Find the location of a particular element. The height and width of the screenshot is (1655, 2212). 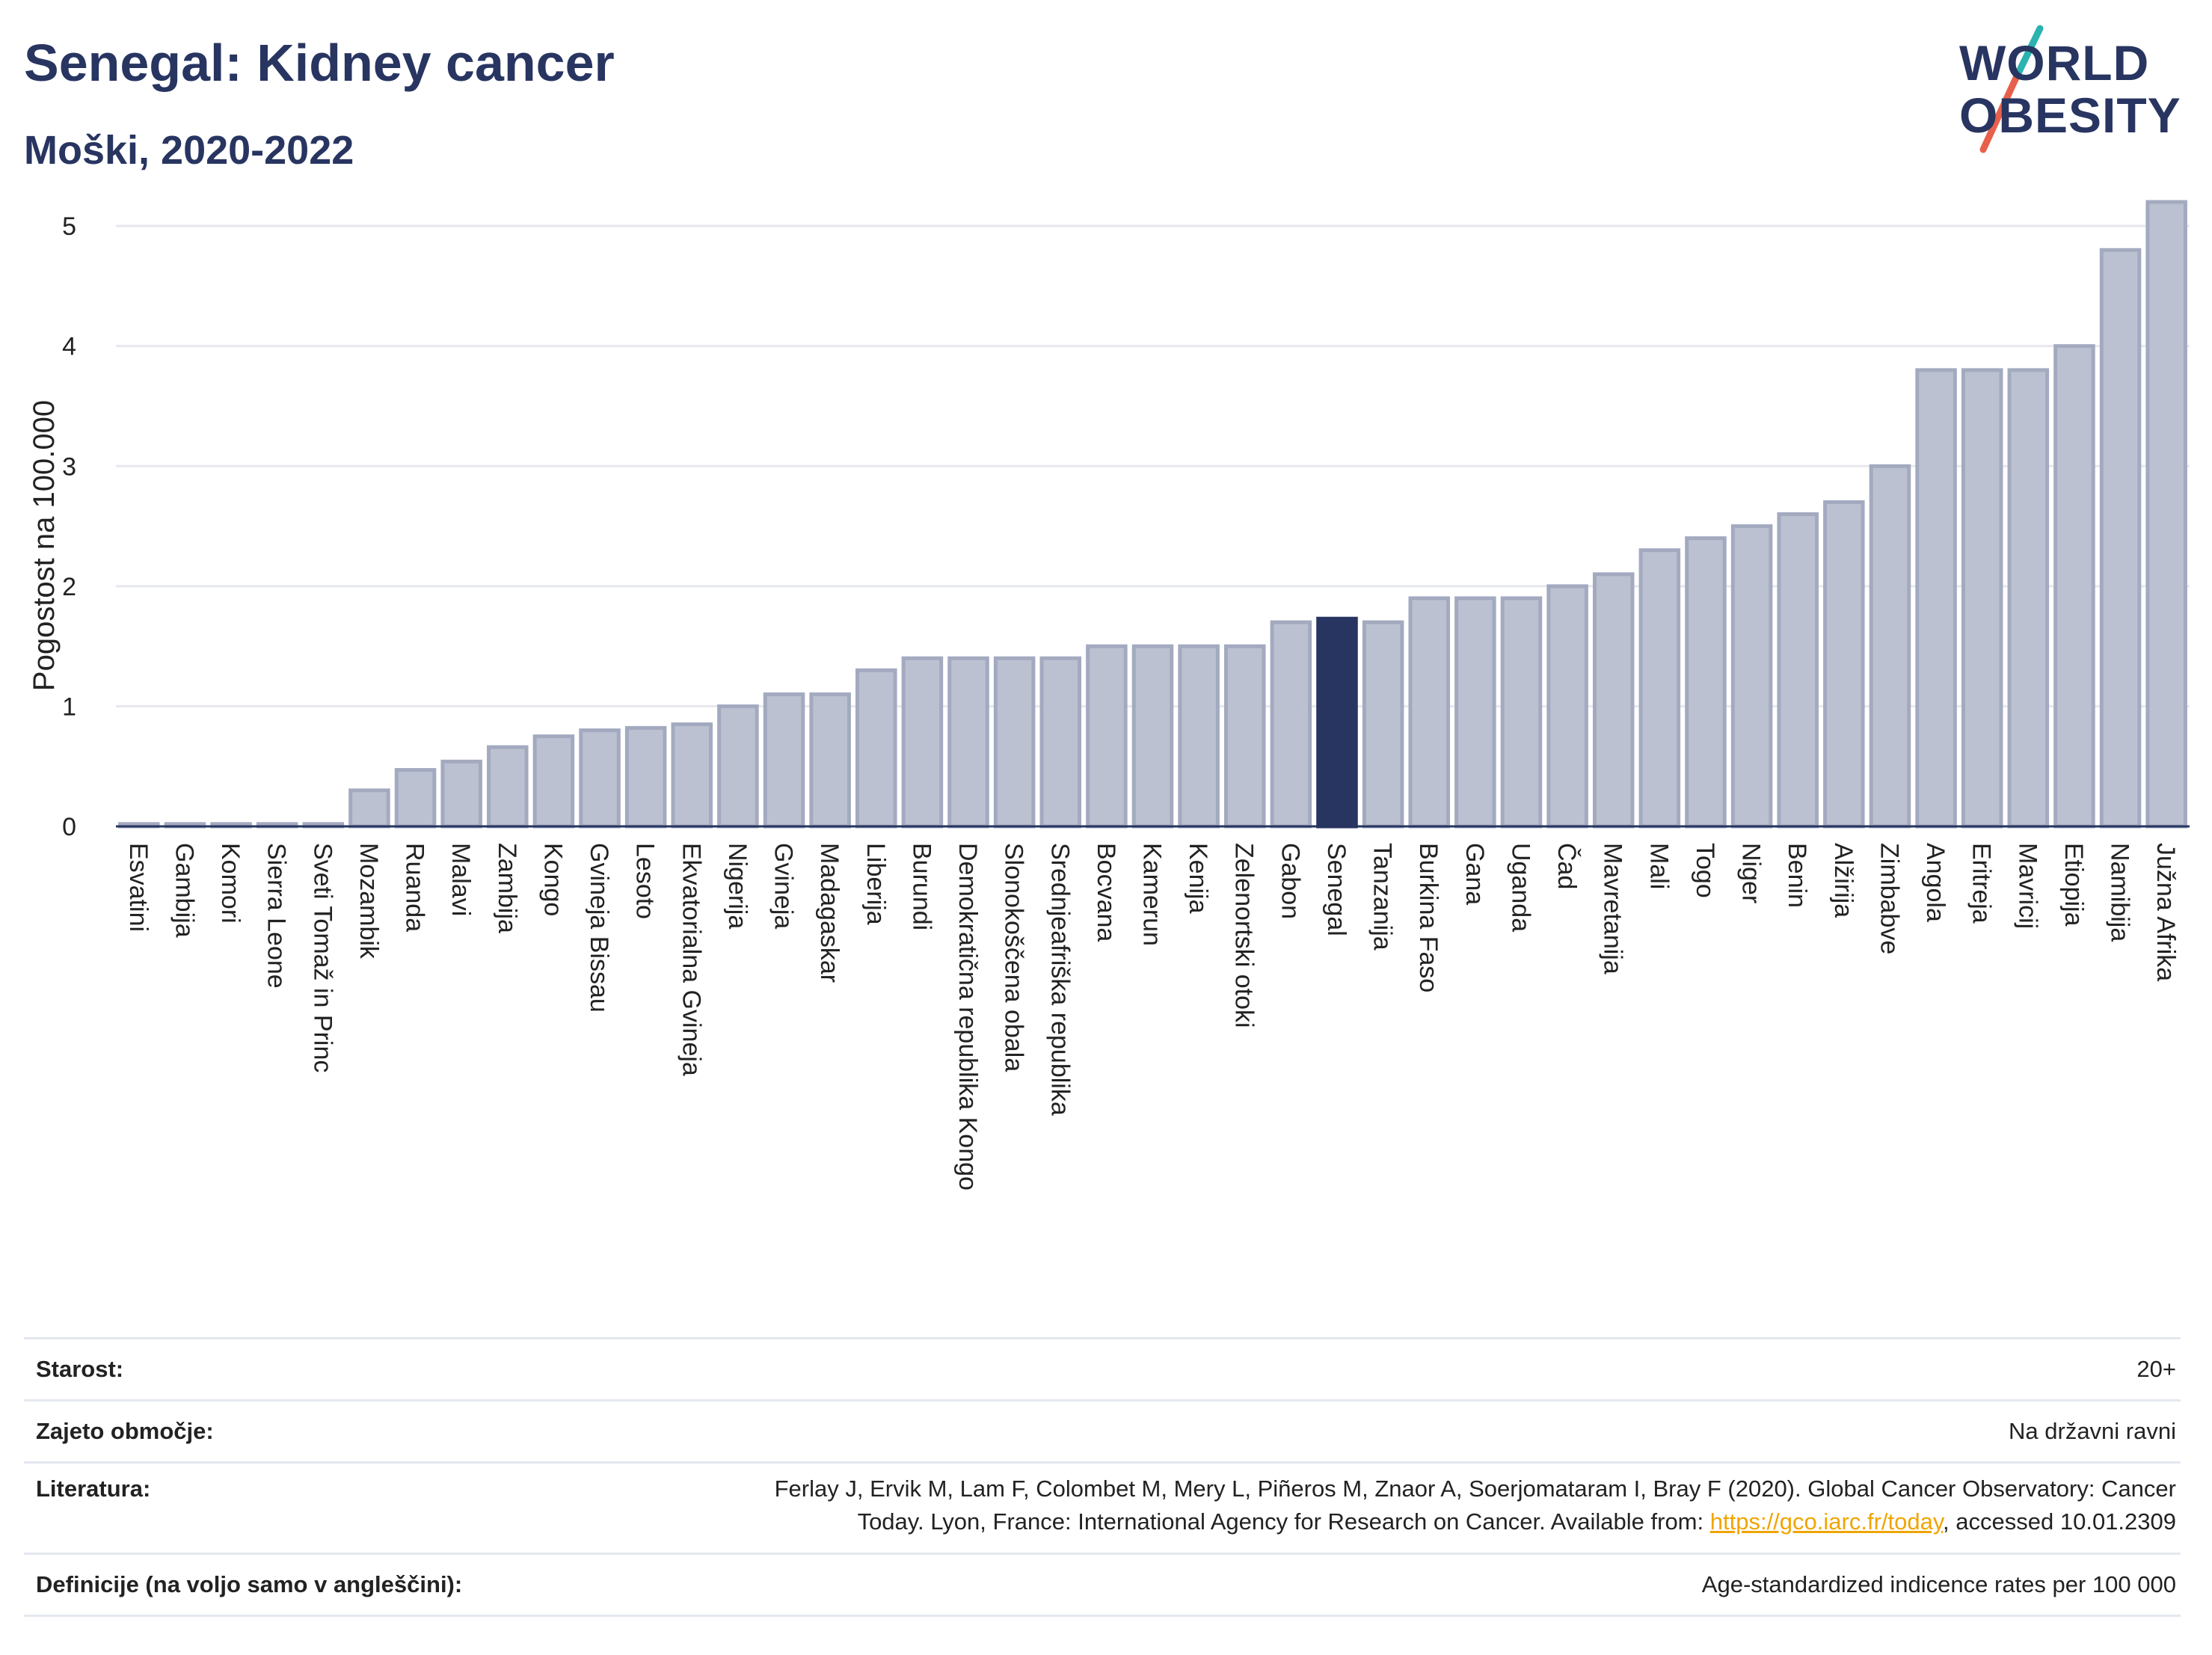

x-tick-label: Togo is located at coordinates (1705, 870).